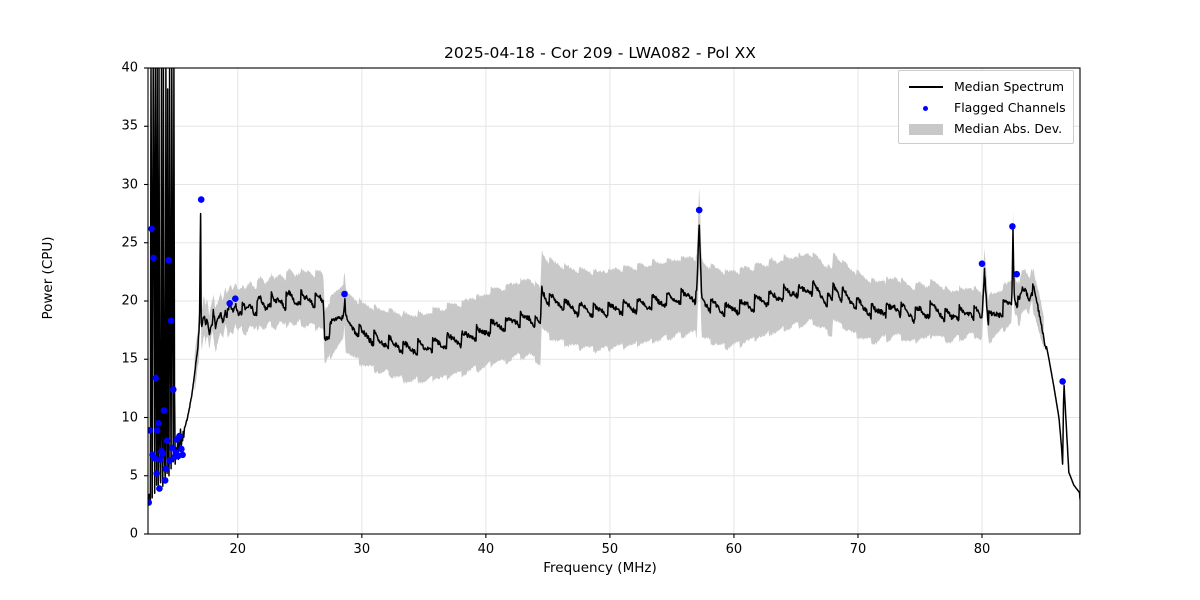 The image size is (1200, 600). Describe the element at coordinates (734, 549) in the screenshot. I see `x-tick-label: 60` at that location.